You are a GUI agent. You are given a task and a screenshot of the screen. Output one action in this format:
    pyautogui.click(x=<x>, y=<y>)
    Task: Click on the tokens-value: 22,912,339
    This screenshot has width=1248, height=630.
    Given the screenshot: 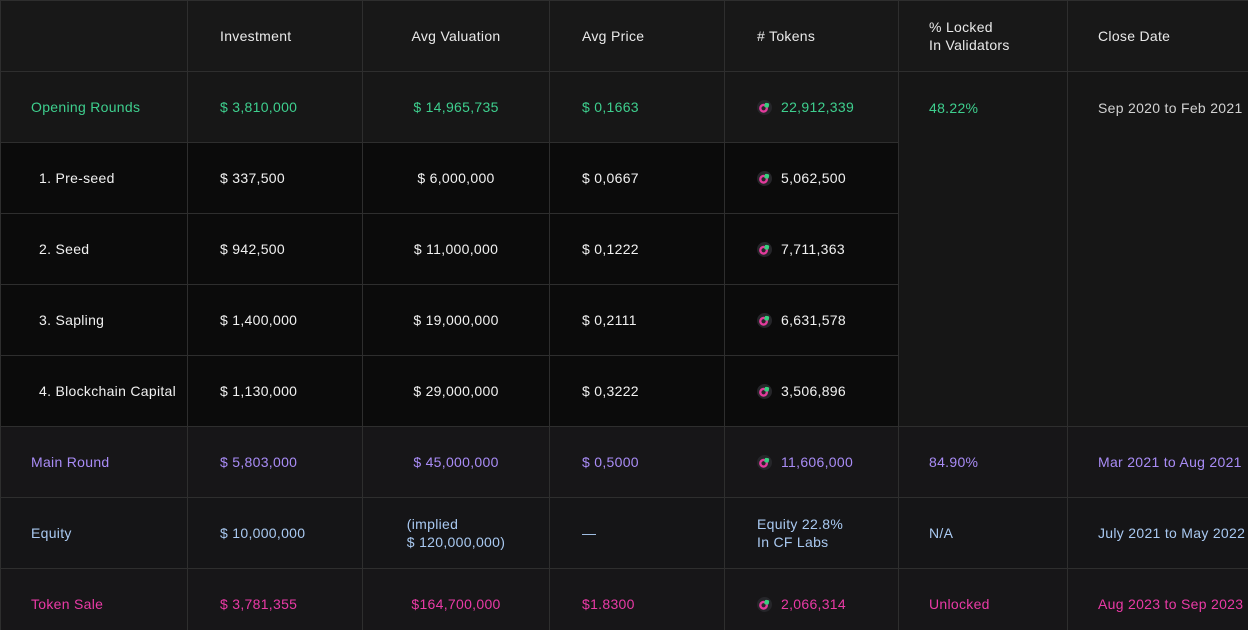 What is the action you would take?
    pyautogui.click(x=818, y=107)
    